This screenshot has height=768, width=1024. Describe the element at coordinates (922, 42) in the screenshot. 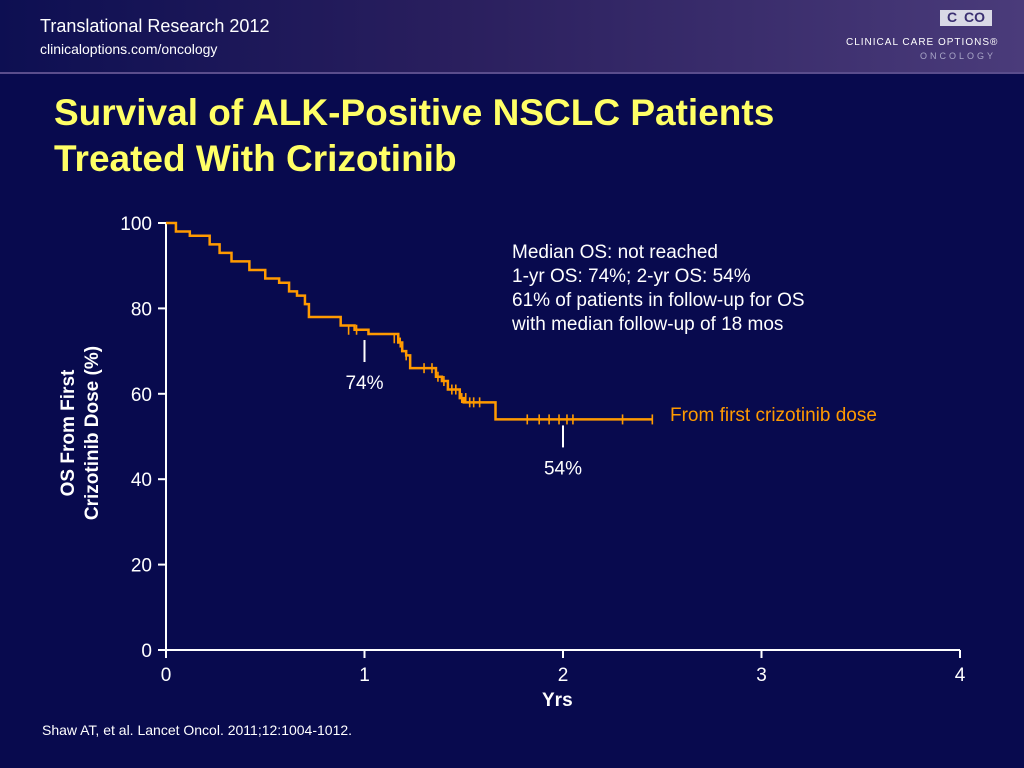

I see `logo-name: CLINICAL CARE OPTIONS®` at that location.